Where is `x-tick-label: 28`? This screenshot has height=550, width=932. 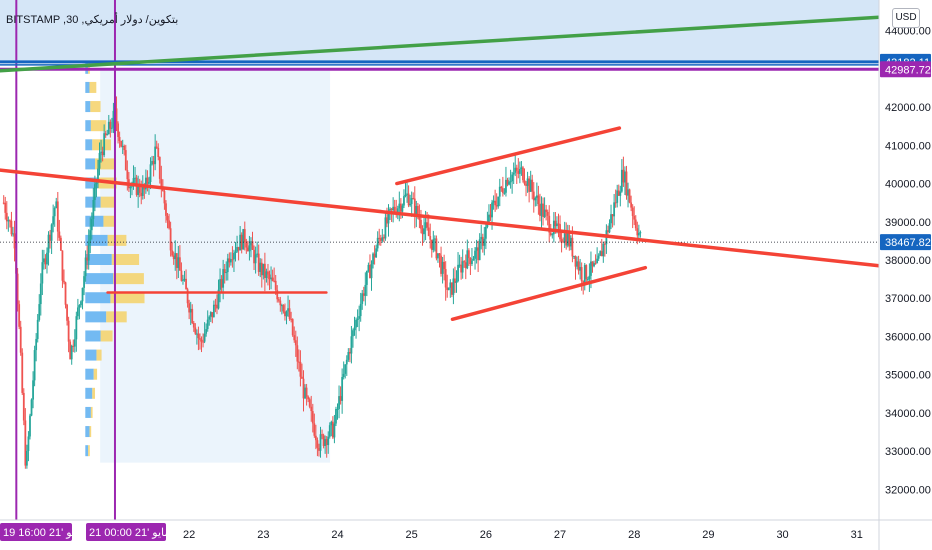 x-tick-label: 28 is located at coordinates (634, 535).